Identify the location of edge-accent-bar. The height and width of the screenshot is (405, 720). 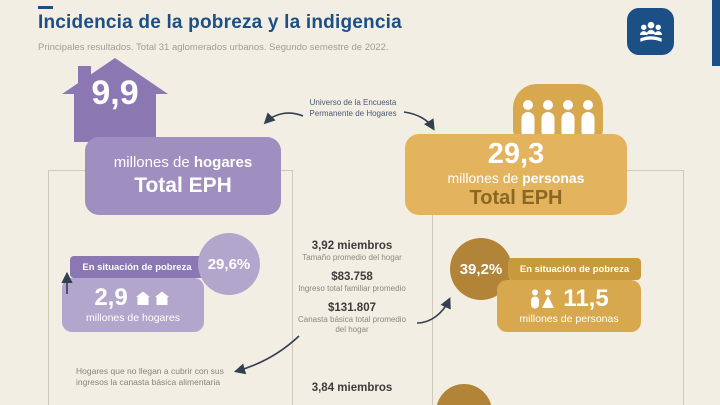
(716, 33).